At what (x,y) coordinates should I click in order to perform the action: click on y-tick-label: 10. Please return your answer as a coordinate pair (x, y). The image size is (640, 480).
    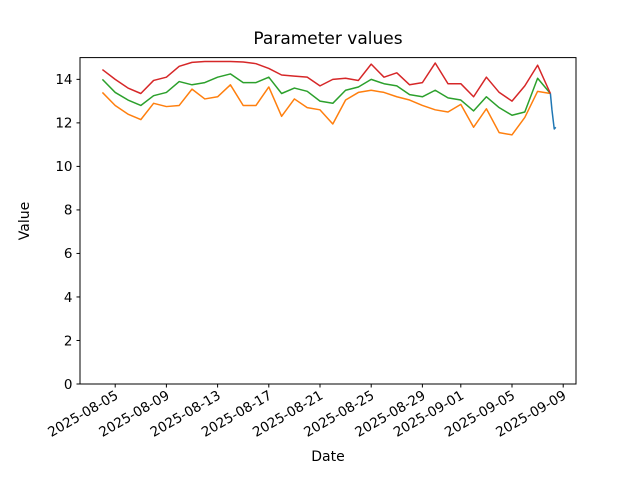
    Looking at the image, I should click on (63, 167).